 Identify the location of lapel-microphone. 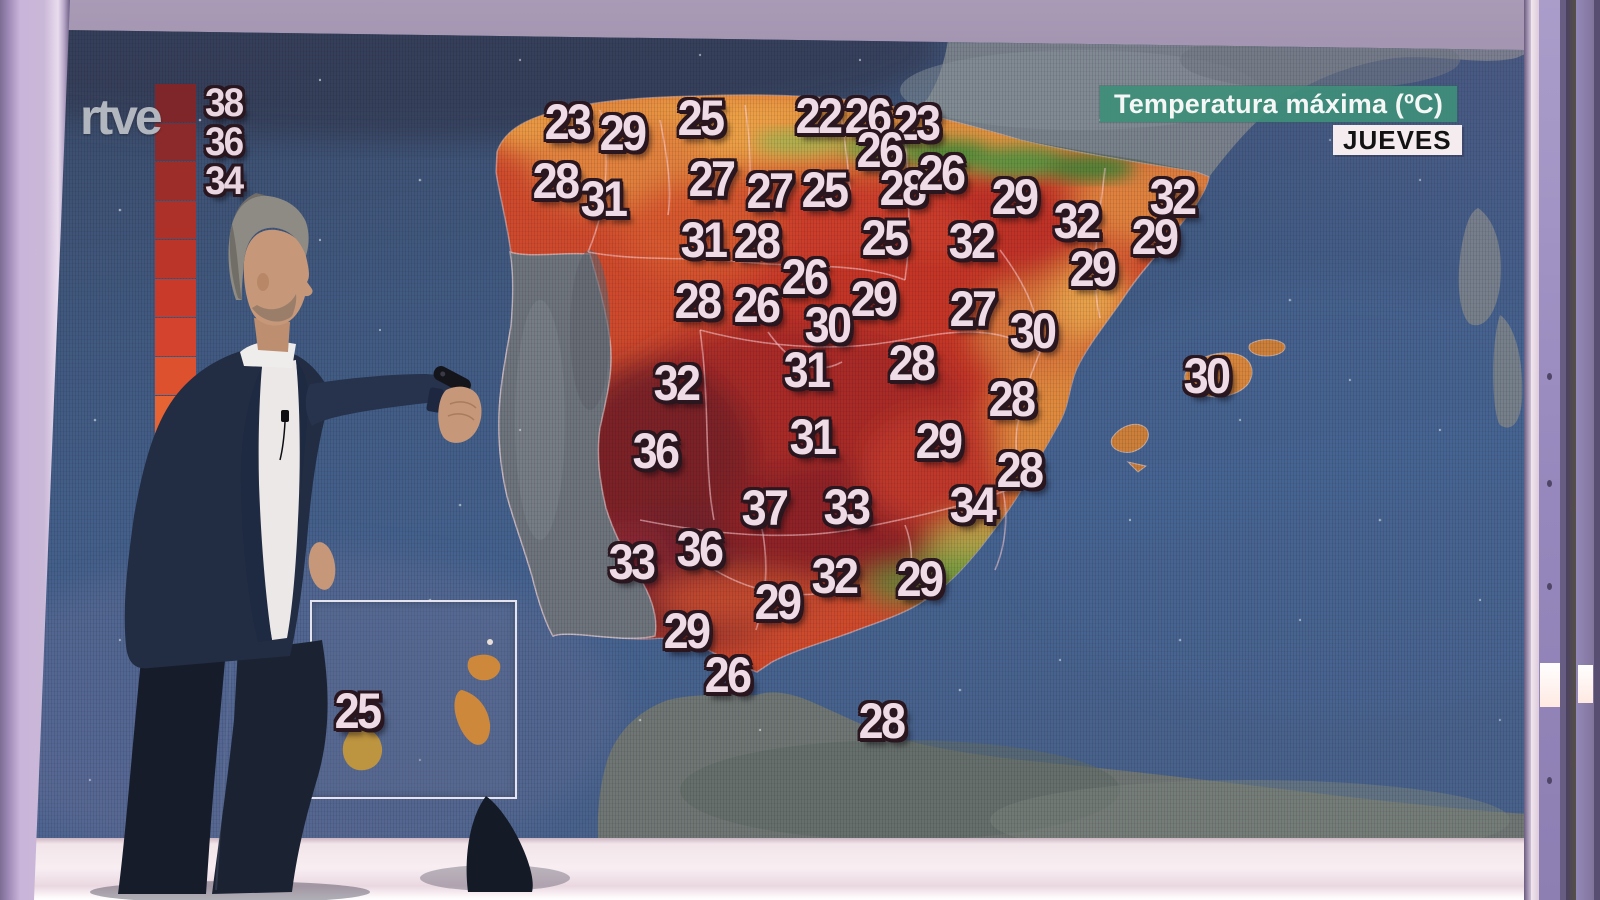
(285, 416).